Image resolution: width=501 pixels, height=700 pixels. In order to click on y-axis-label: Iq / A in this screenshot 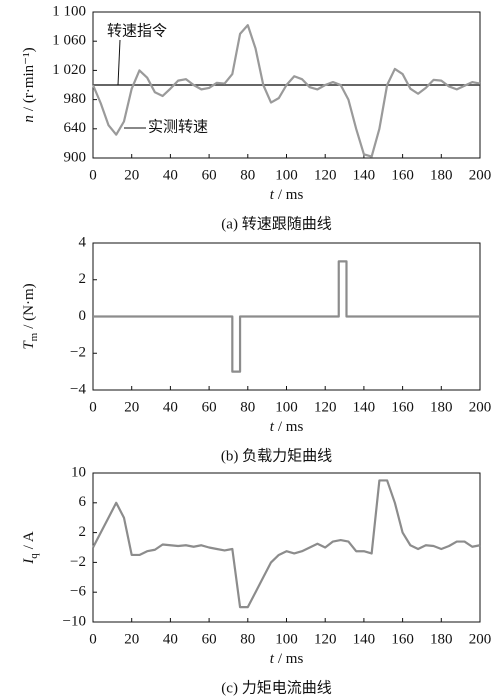, I will do `click(30, 548)`.